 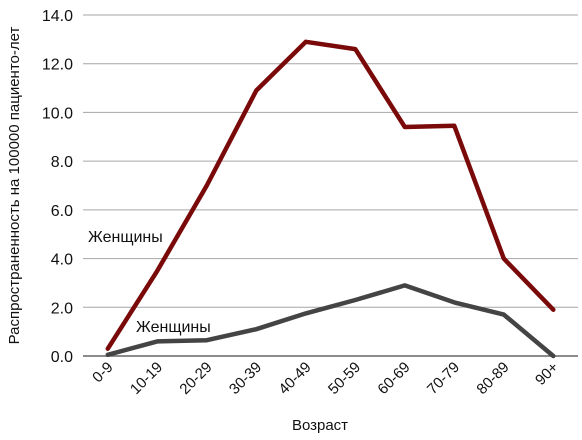 What do you see at coordinates (57, 113) in the screenshot?
I see `y-tick-label: 10.0` at bounding box center [57, 113].